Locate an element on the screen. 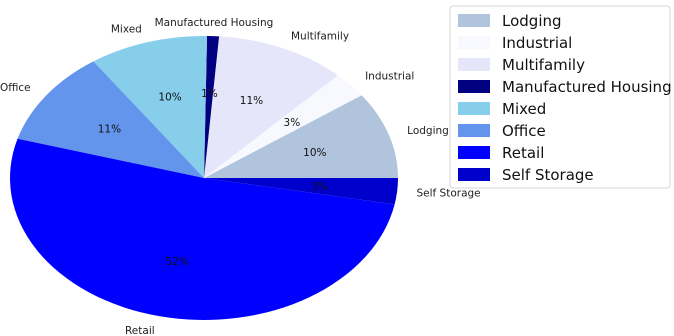 The width and height of the screenshot is (674, 336). slice-label-mixed: Mixed is located at coordinates (126, 30).